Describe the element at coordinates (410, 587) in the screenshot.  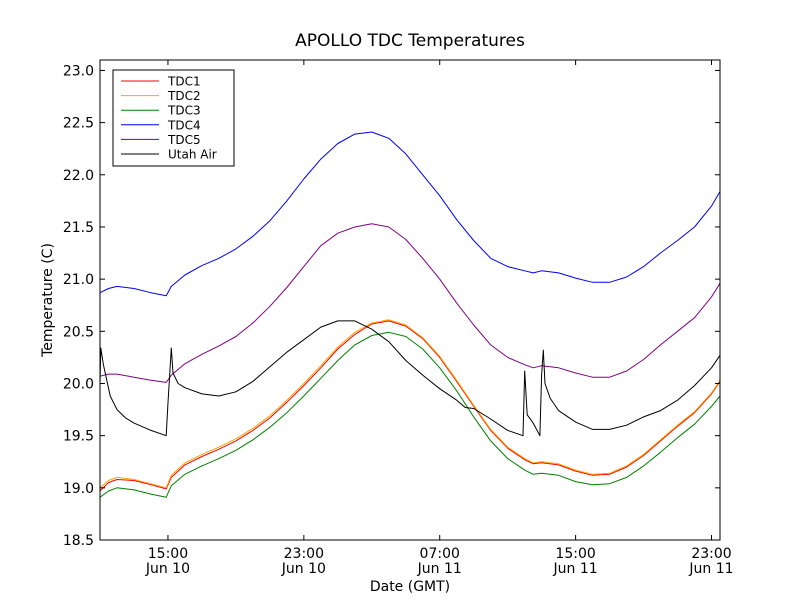
I see `x-axis-label: Date (GMT)` at that location.